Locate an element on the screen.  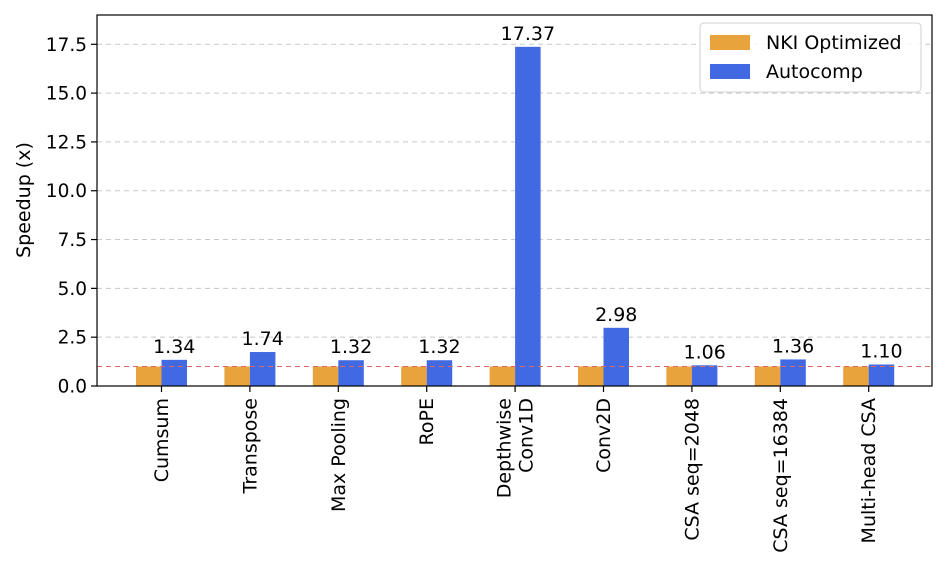
legend-swatch-nki-optimized is located at coordinates (730, 42).